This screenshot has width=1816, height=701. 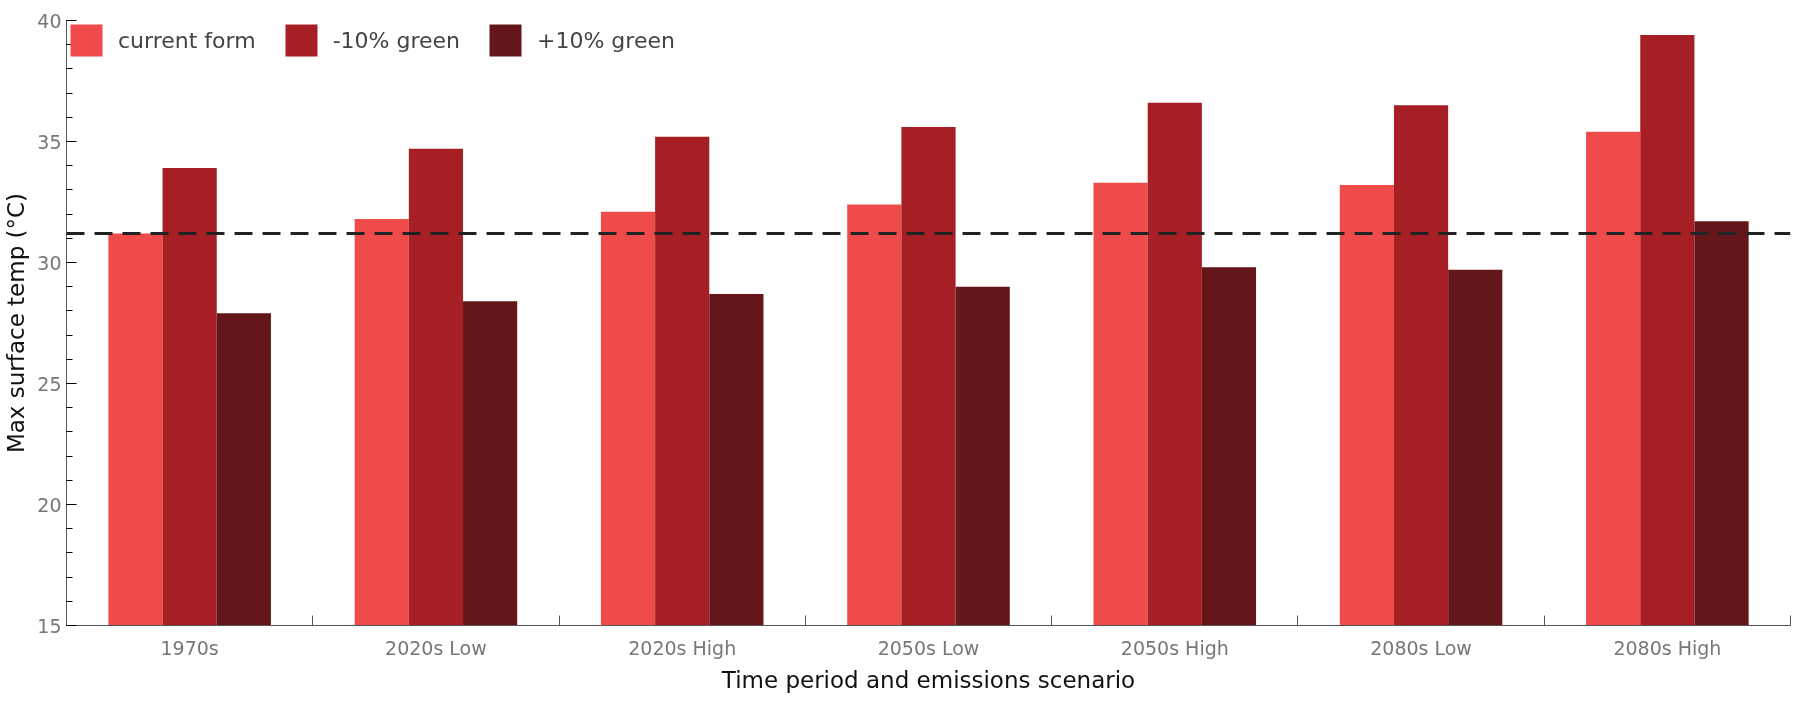 What do you see at coordinates (1421, 647) in the screenshot?
I see `x-tick-label: 2080s Low` at bounding box center [1421, 647].